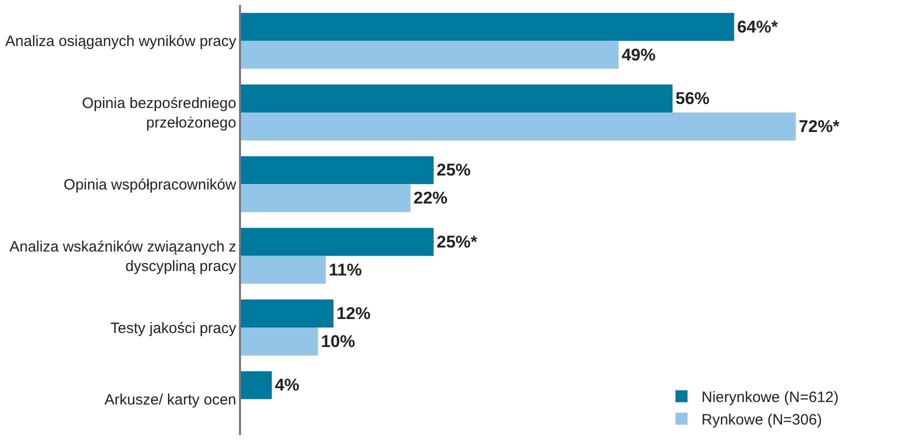 This screenshot has width=900, height=440. I want to click on legend-label: Nierynkowe (N=612), so click(770, 397).